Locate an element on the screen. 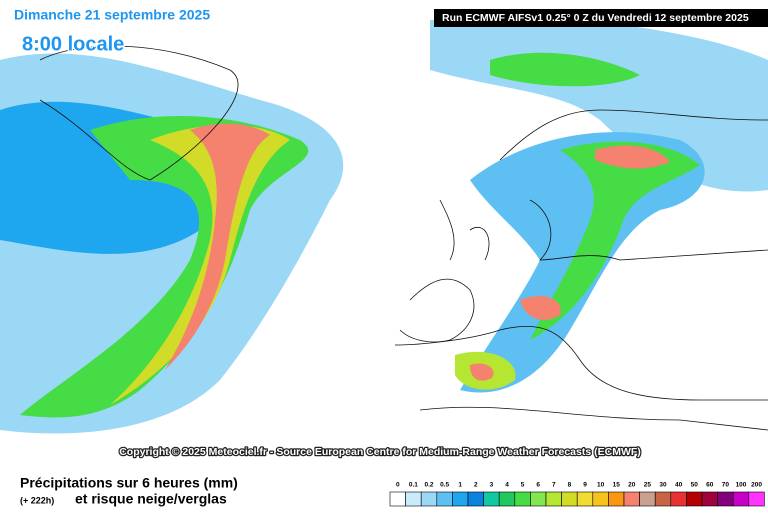 This screenshot has height=517, width=768. legend-label: 30 is located at coordinates (663, 485).